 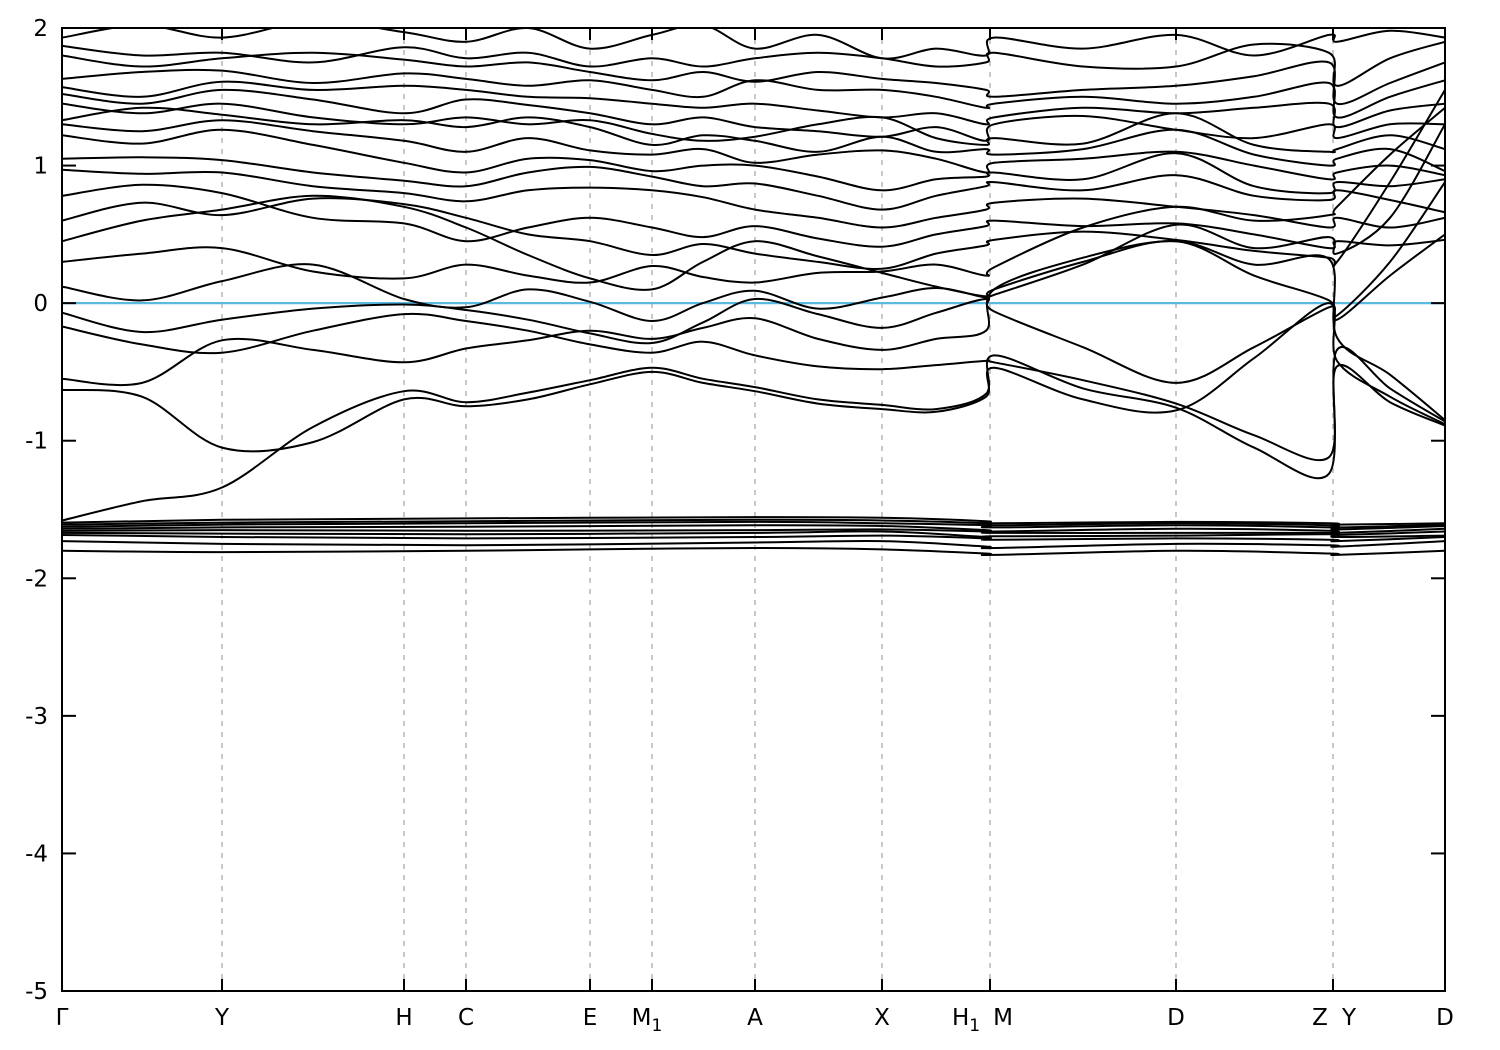 I want to click on y-tick-label: -1, so click(x=36, y=442).